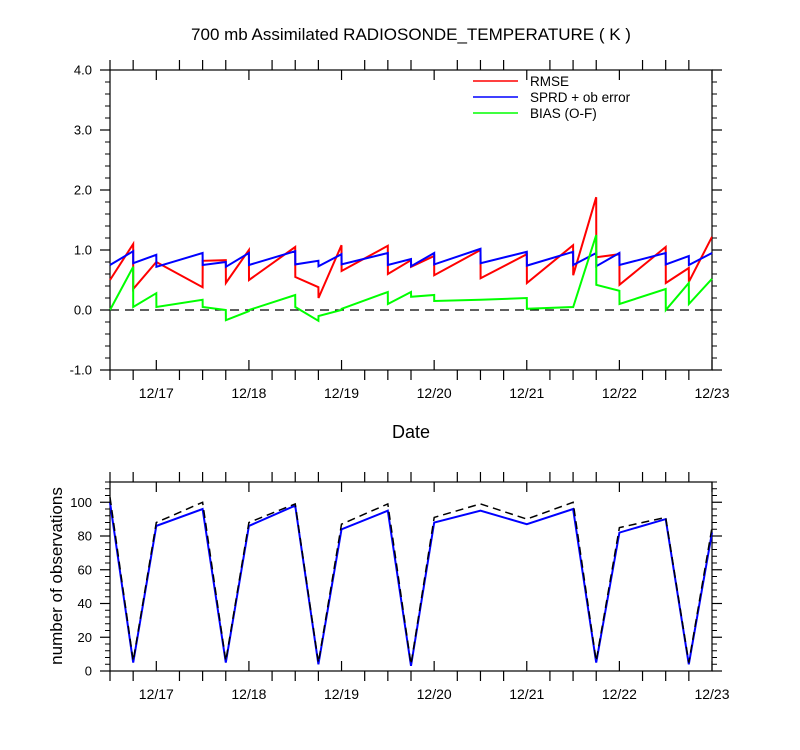 The image size is (800, 750). Describe the element at coordinates (83, 190) in the screenshot. I see `y-tick-label: 2.0` at that location.